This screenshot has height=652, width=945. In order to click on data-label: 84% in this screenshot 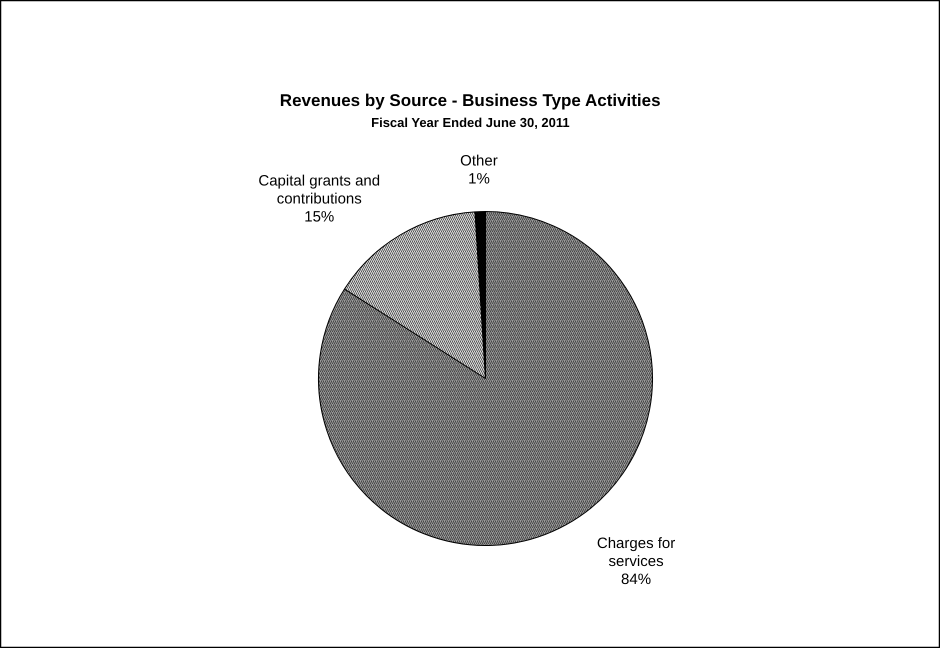, I will do `click(636, 579)`.